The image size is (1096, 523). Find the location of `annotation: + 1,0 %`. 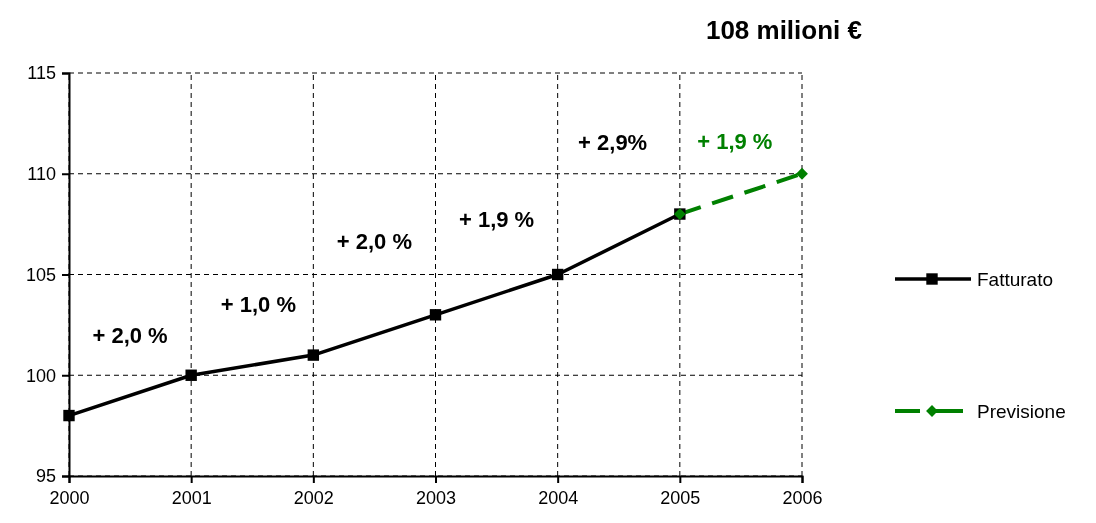

annotation: + 1,0 % is located at coordinates (258, 304).